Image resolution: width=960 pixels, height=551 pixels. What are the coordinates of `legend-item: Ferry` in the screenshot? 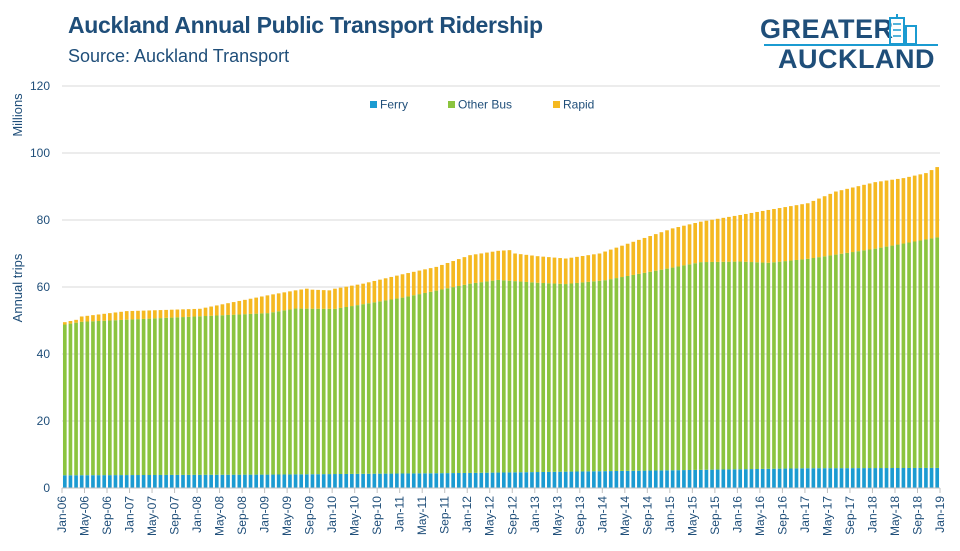 It's located at (389, 105).